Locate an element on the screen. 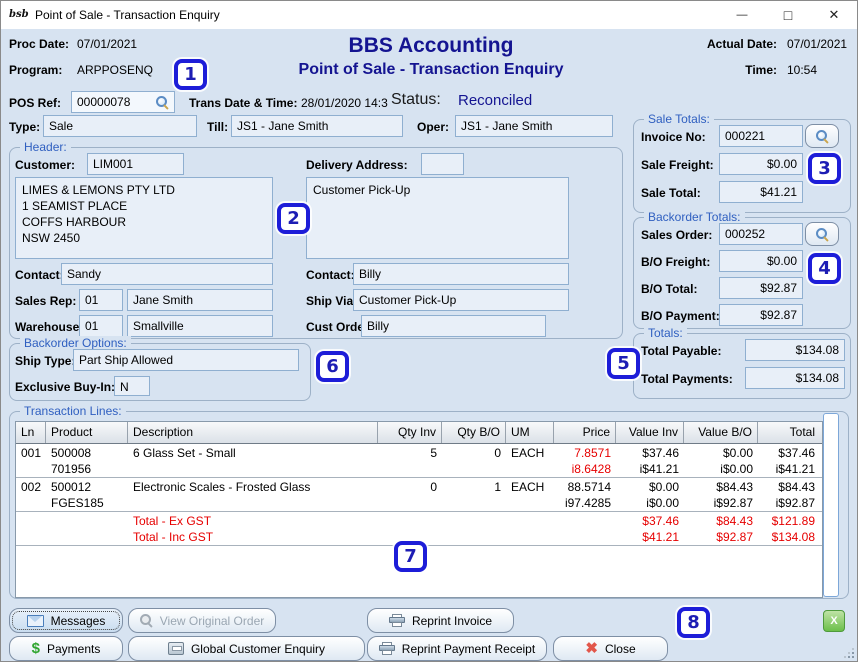 This screenshot has height=662, width=858. time-label: Time: is located at coordinates (761, 70).